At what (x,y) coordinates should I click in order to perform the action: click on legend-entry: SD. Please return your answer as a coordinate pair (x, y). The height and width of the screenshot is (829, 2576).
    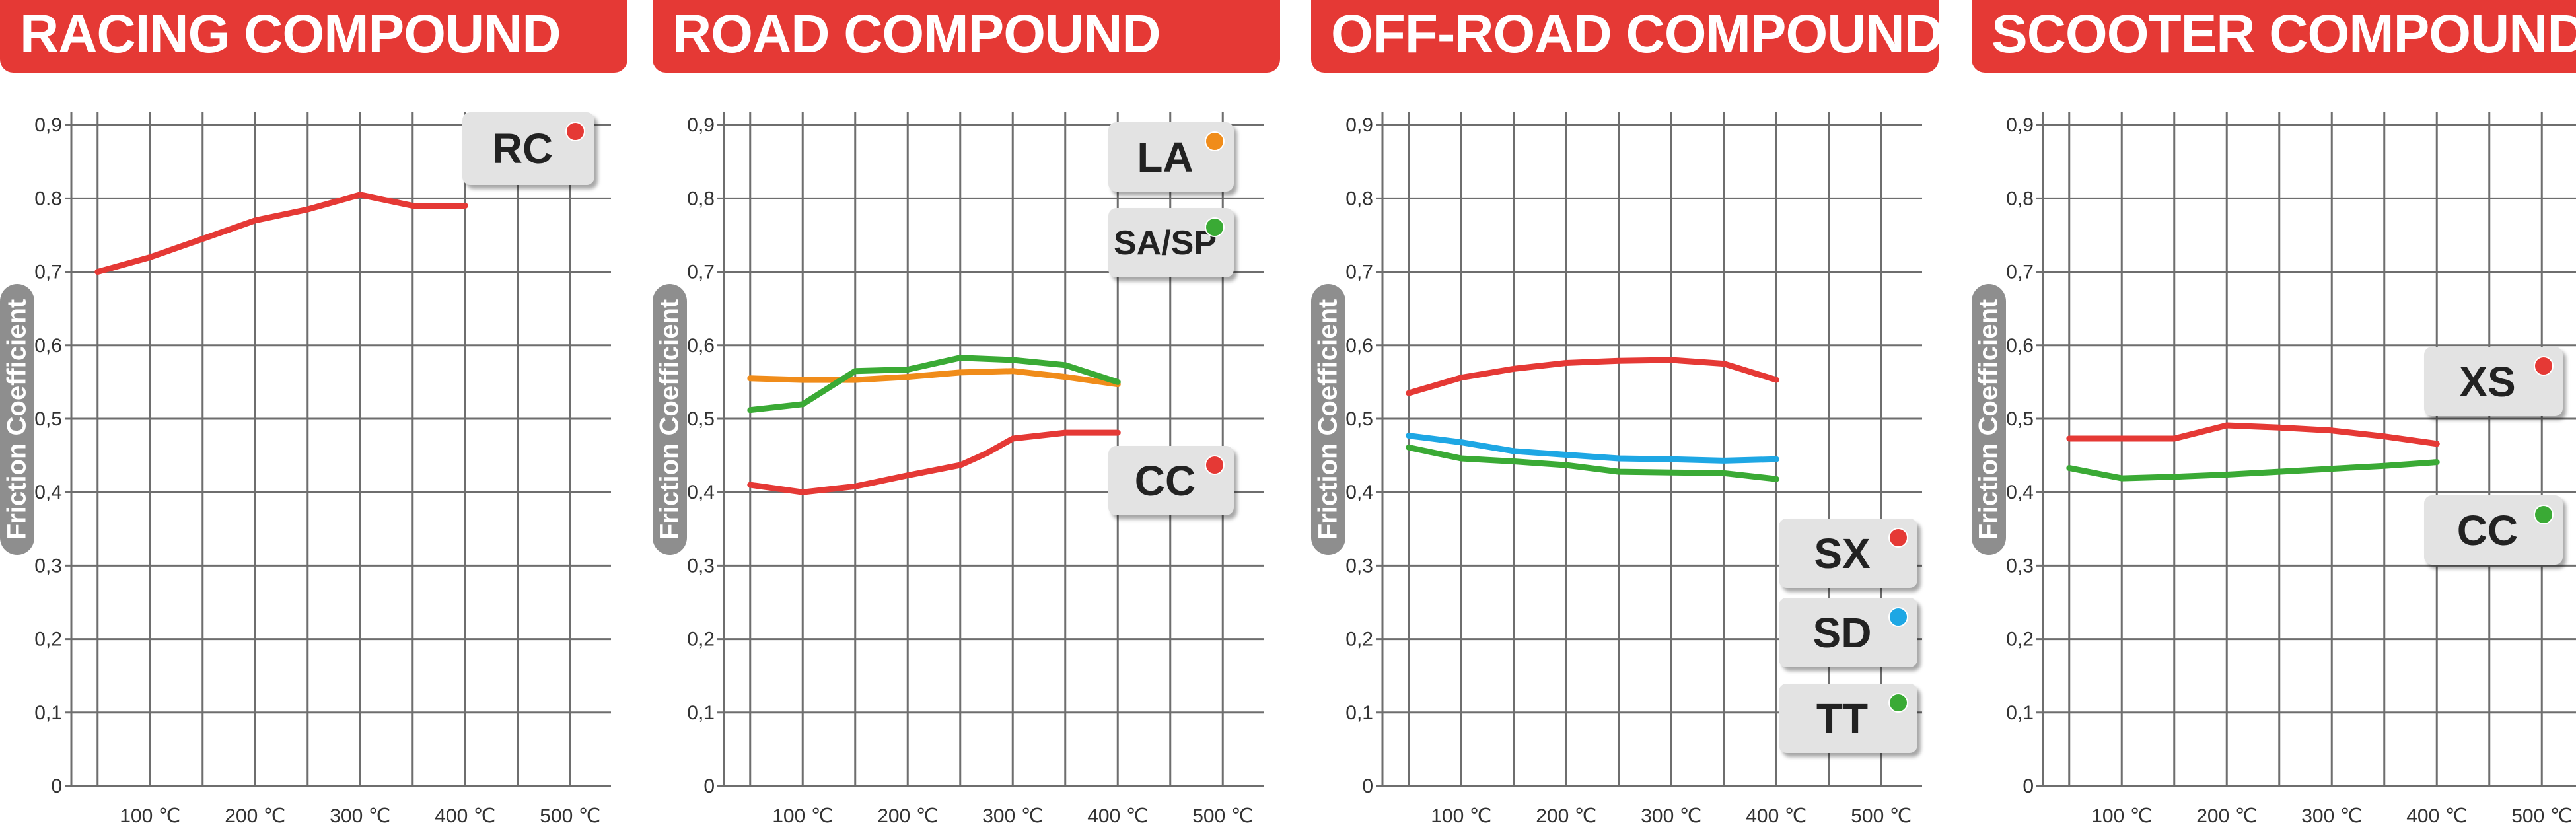
    Looking at the image, I should click on (1848, 632).